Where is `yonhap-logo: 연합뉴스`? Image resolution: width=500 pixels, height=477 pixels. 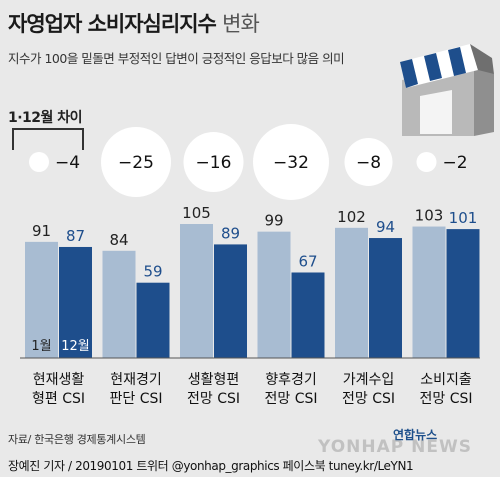
yonhap-logo: 연합뉴스 is located at coordinates (415, 435).